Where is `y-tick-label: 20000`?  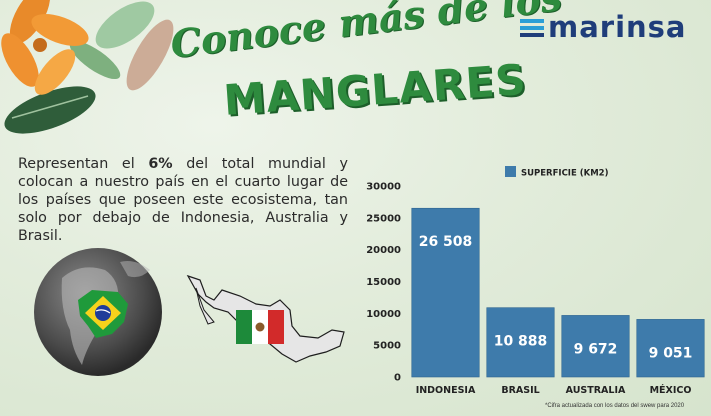
y-tick-label: 20000 is located at coordinates (383, 250).